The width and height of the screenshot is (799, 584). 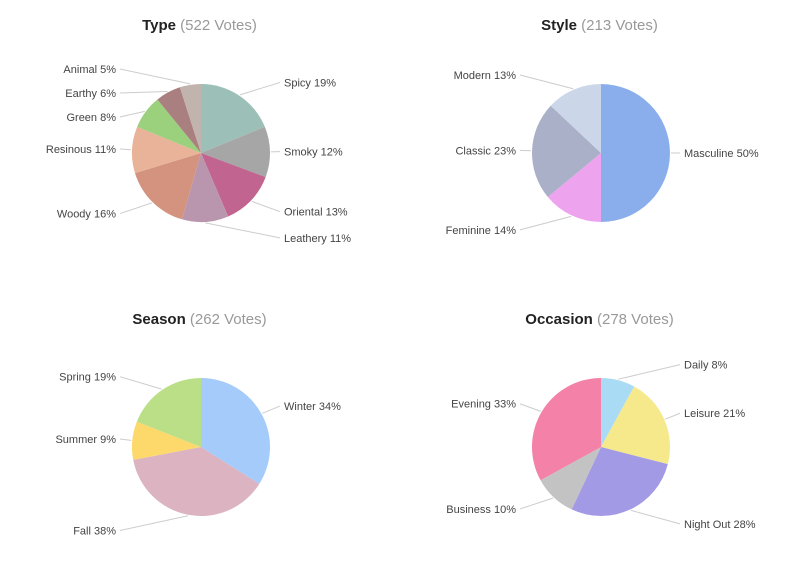 What do you see at coordinates (714, 414) in the screenshot?
I see `slice-label-leisure: Leisure 21%` at bounding box center [714, 414].